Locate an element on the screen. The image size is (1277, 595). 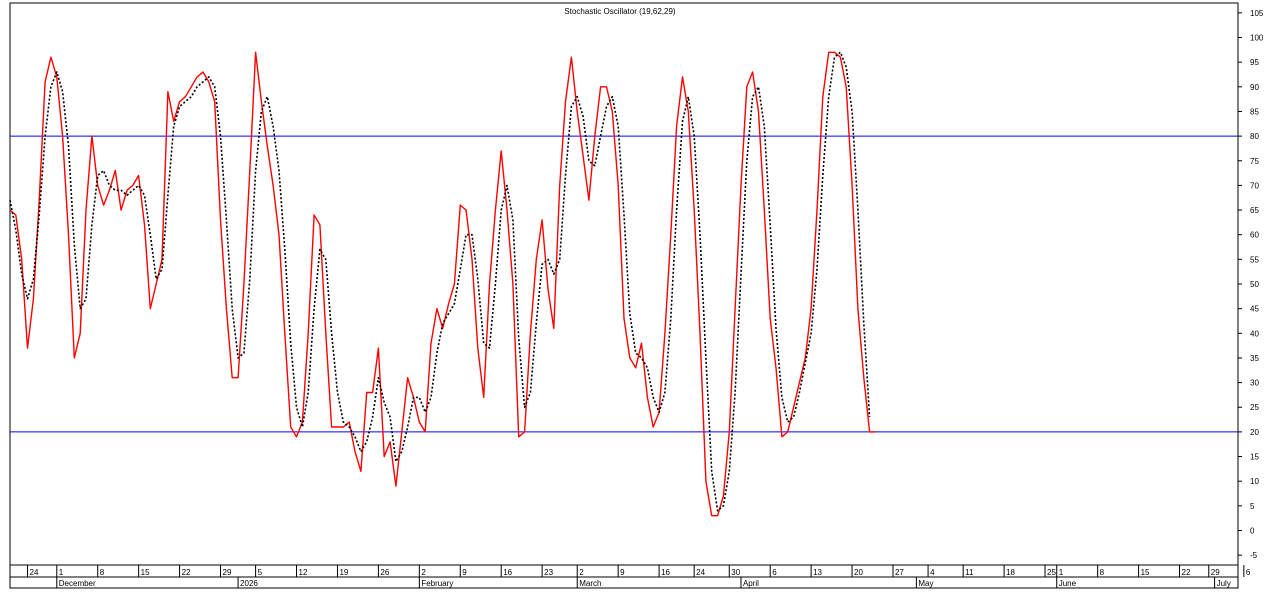
x-month-label: May is located at coordinates (925, 583).